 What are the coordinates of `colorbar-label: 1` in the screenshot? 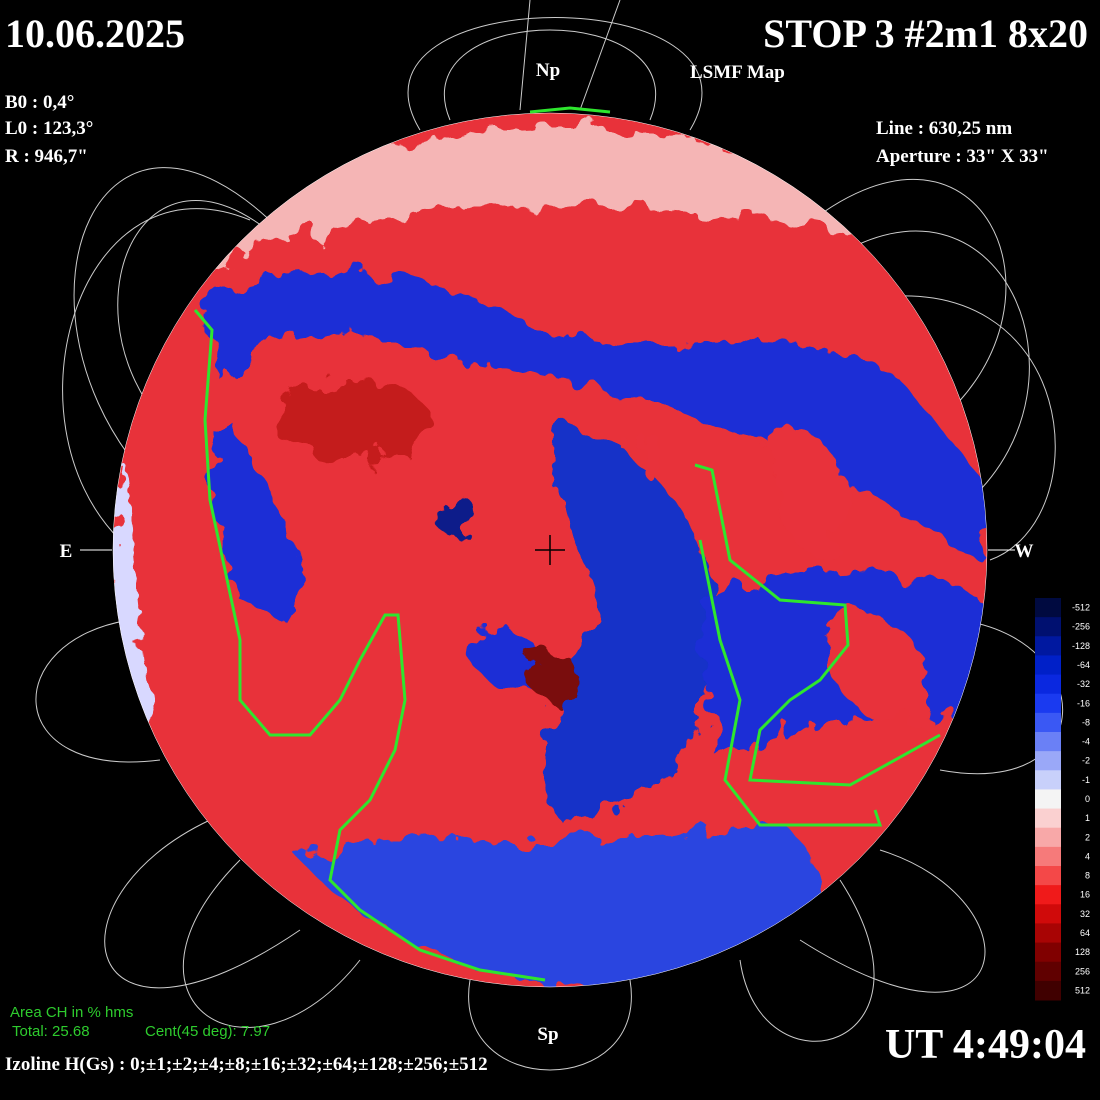 It's located at (1087, 818).